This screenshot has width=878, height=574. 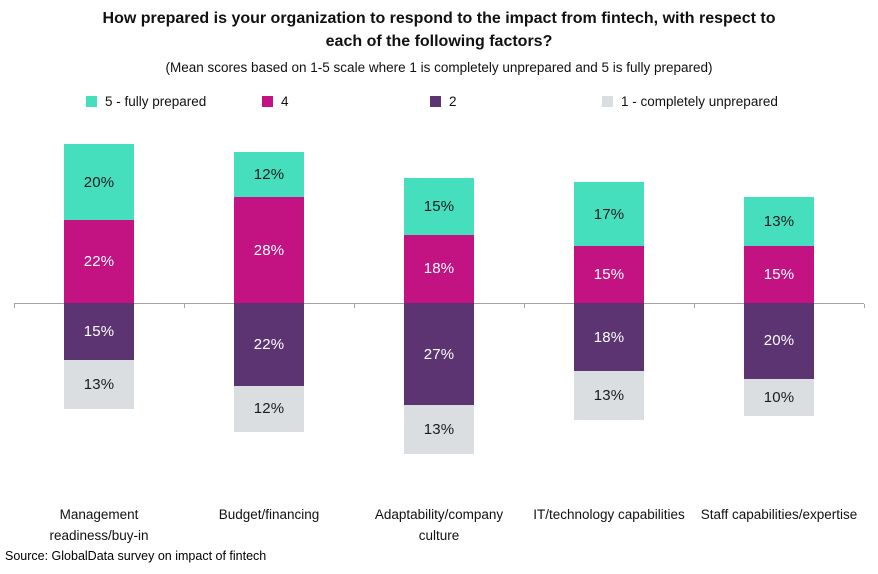 What do you see at coordinates (275, 101) in the screenshot?
I see `legend-item: 4` at bounding box center [275, 101].